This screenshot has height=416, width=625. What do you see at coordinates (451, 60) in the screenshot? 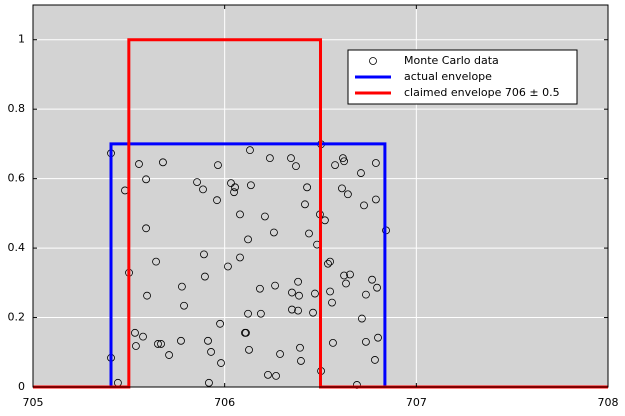
I see `legend-label: Monte Carlo data` at bounding box center [451, 60].